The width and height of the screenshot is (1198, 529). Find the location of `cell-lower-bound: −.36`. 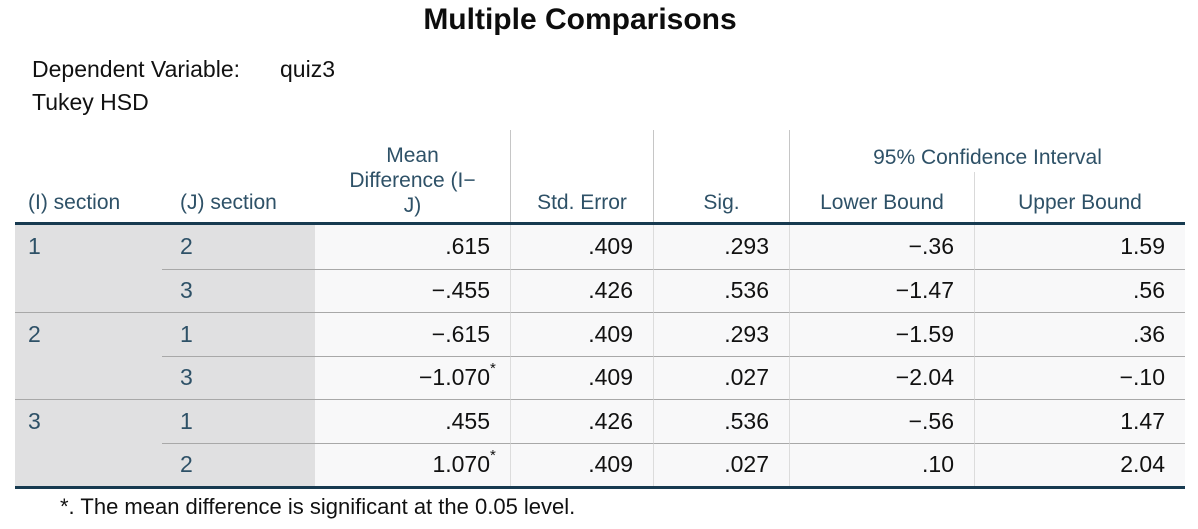

cell-lower-bound: −.36 is located at coordinates (881, 247).